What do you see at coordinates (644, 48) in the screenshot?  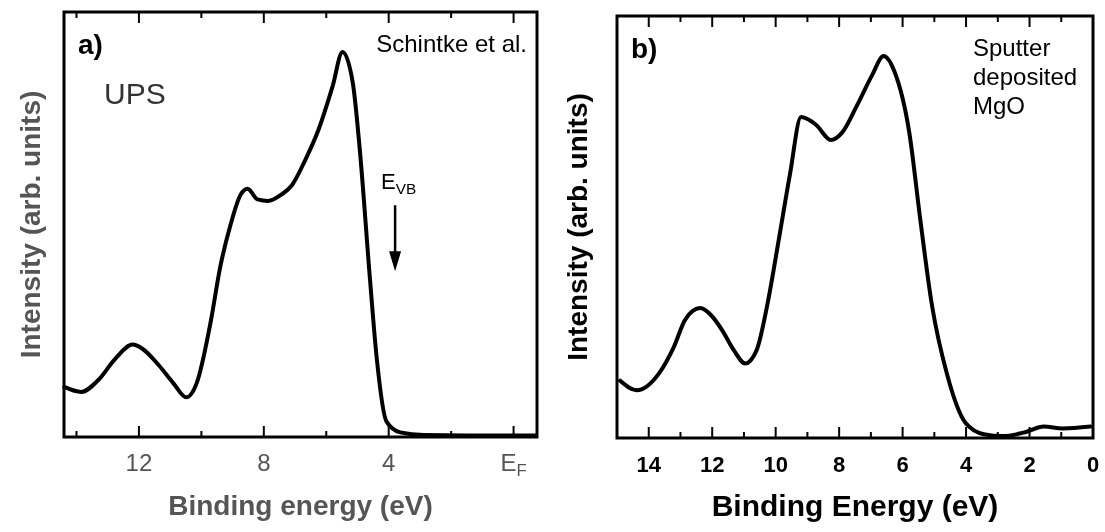 I see `annotation: b)` at bounding box center [644, 48].